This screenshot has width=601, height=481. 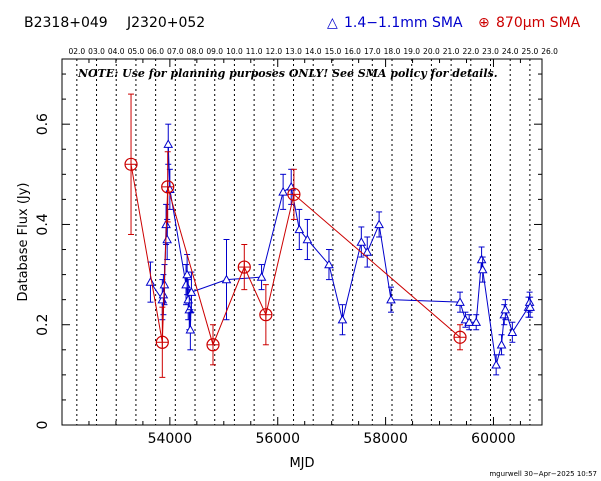 What do you see at coordinates (43, 224) in the screenshot?
I see `y-tick-label: 0.4` at bounding box center [43, 224].